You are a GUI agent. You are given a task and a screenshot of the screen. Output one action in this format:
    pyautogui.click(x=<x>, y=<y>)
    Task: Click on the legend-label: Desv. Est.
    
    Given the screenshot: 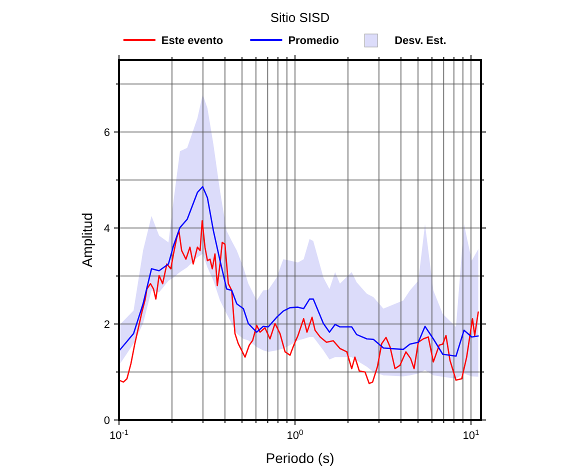 What is the action you would take?
    pyautogui.click(x=420, y=41)
    